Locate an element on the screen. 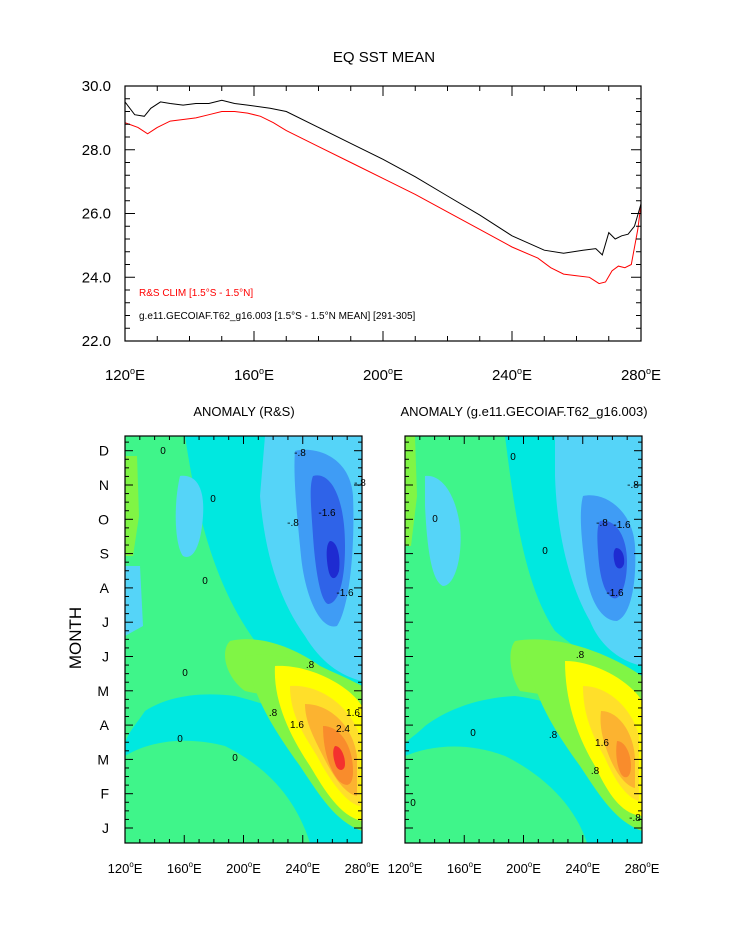 The height and width of the screenshot is (945, 733). series-line-rs-clim is located at coordinates (383, 198).